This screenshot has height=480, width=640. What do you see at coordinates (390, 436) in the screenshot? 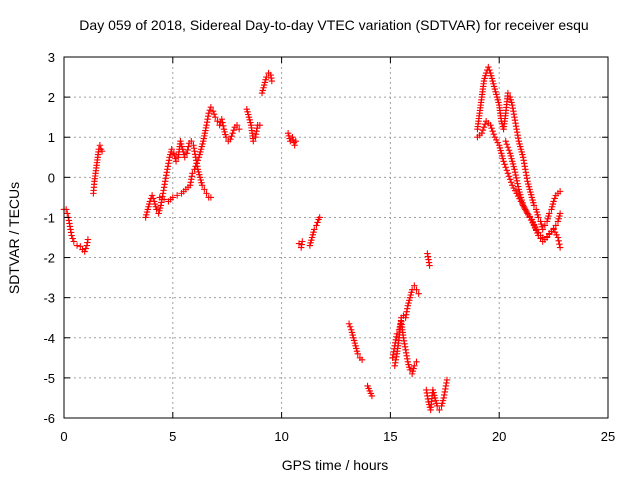
I see `x-tick-label: 15` at bounding box center [390, 436].